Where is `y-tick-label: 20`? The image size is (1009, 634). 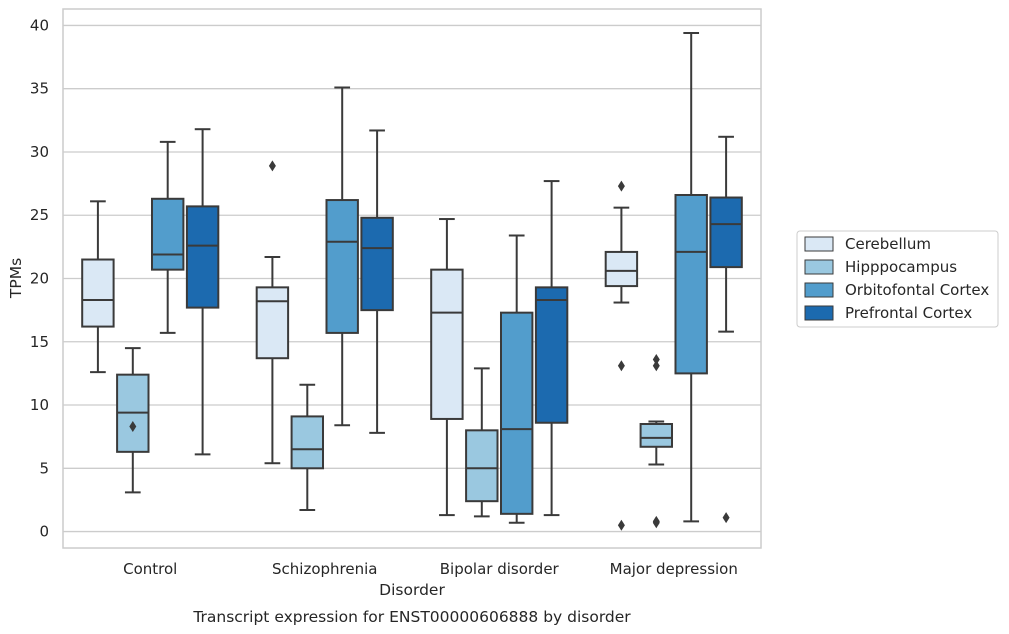 y-tick-label: 20 is located at coordinates (39, 279).